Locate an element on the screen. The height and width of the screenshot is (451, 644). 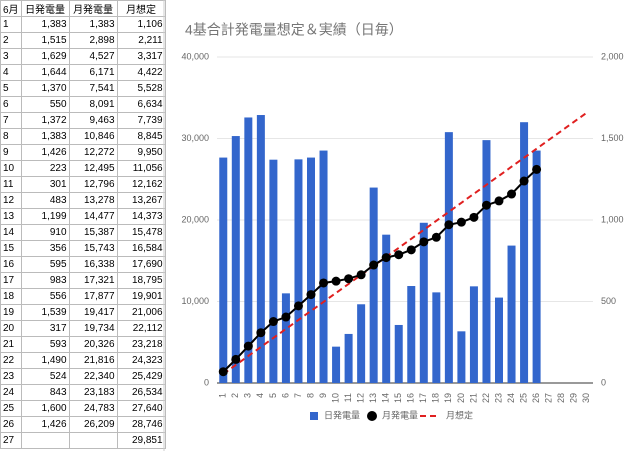
x-tick-label: 8 is located at coordinates (310, 395).